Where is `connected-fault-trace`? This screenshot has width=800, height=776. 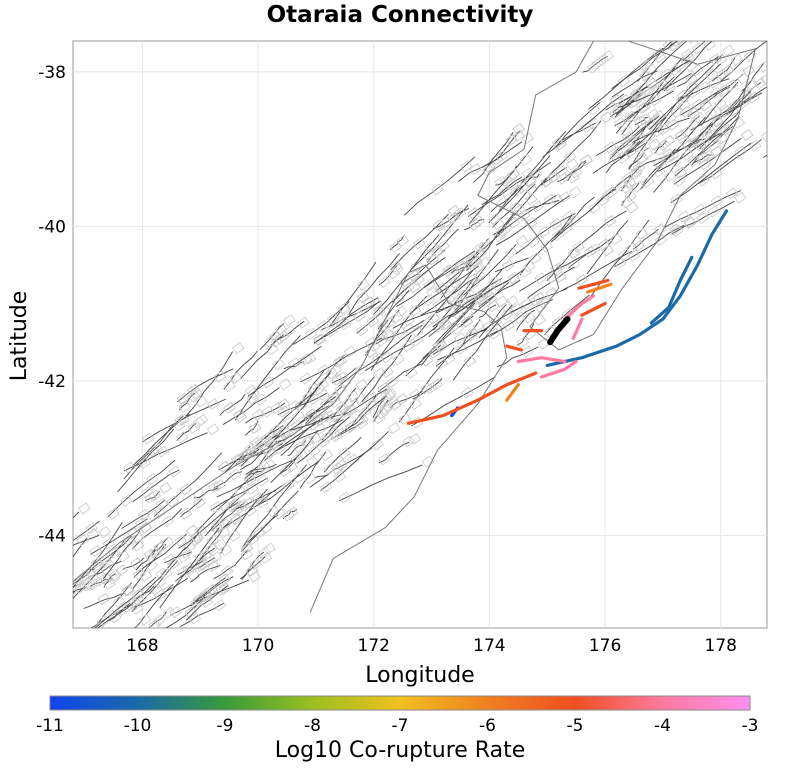
connected-fault-trace is located at coordinates (472, 398).